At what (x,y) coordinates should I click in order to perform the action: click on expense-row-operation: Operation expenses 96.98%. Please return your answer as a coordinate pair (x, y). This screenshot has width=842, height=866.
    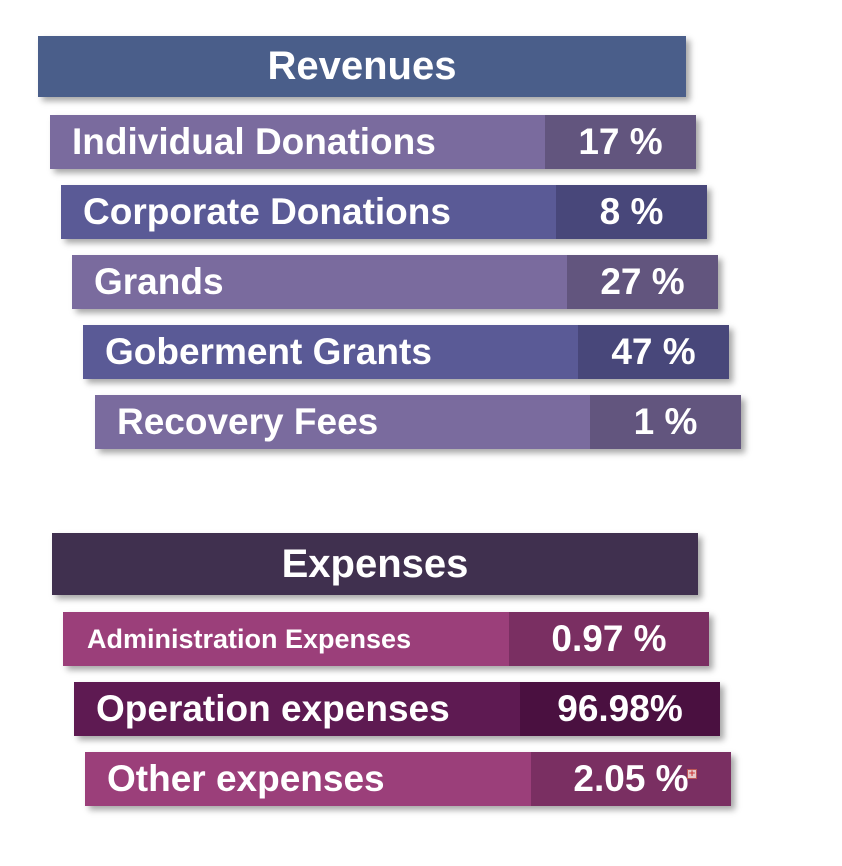
    Looking at the image, I should click on (397, 709).